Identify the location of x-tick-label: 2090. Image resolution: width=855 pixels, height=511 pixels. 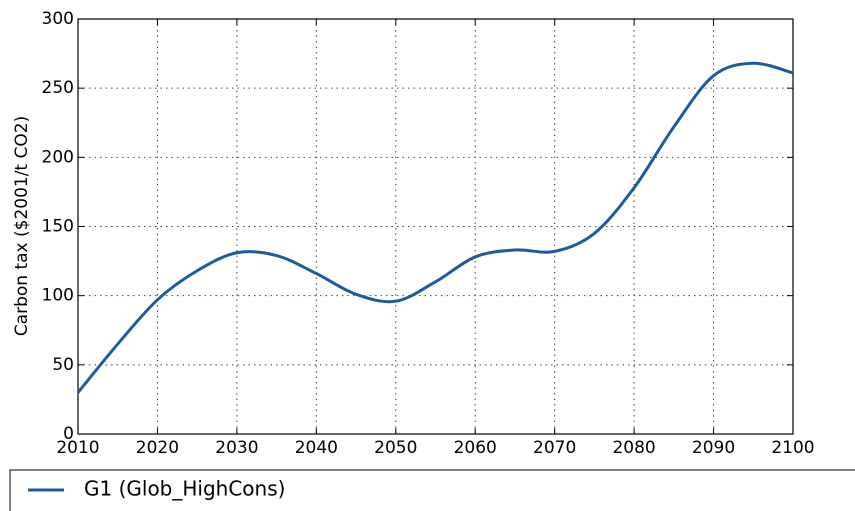
(713, 448).